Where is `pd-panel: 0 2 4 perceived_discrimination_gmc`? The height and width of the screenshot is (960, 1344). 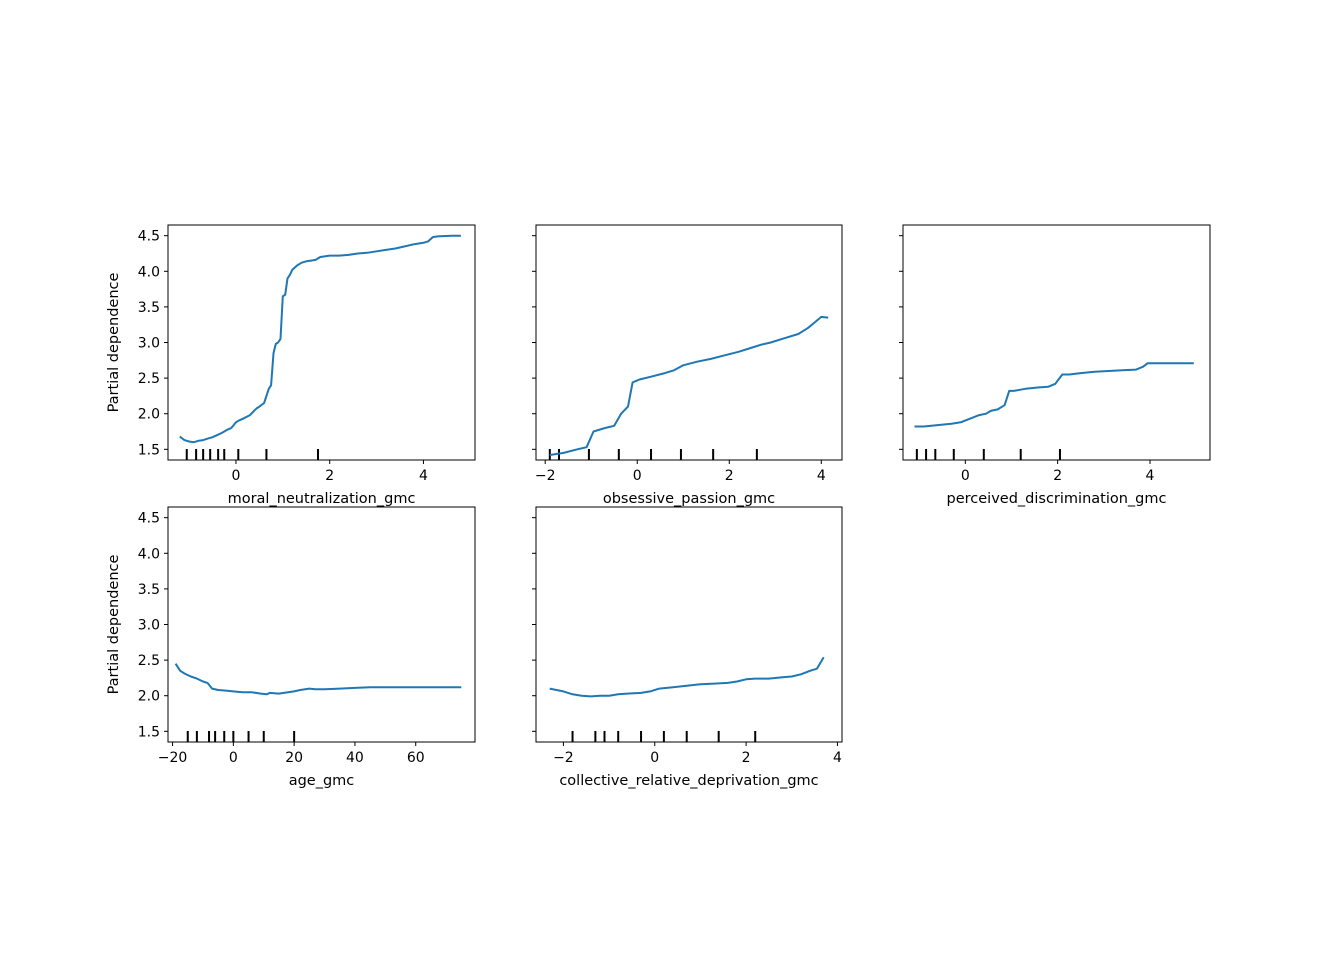
pd-panel: 0 2 4 perceived_discrimination_gmc is located at coordinates (1055, 365).